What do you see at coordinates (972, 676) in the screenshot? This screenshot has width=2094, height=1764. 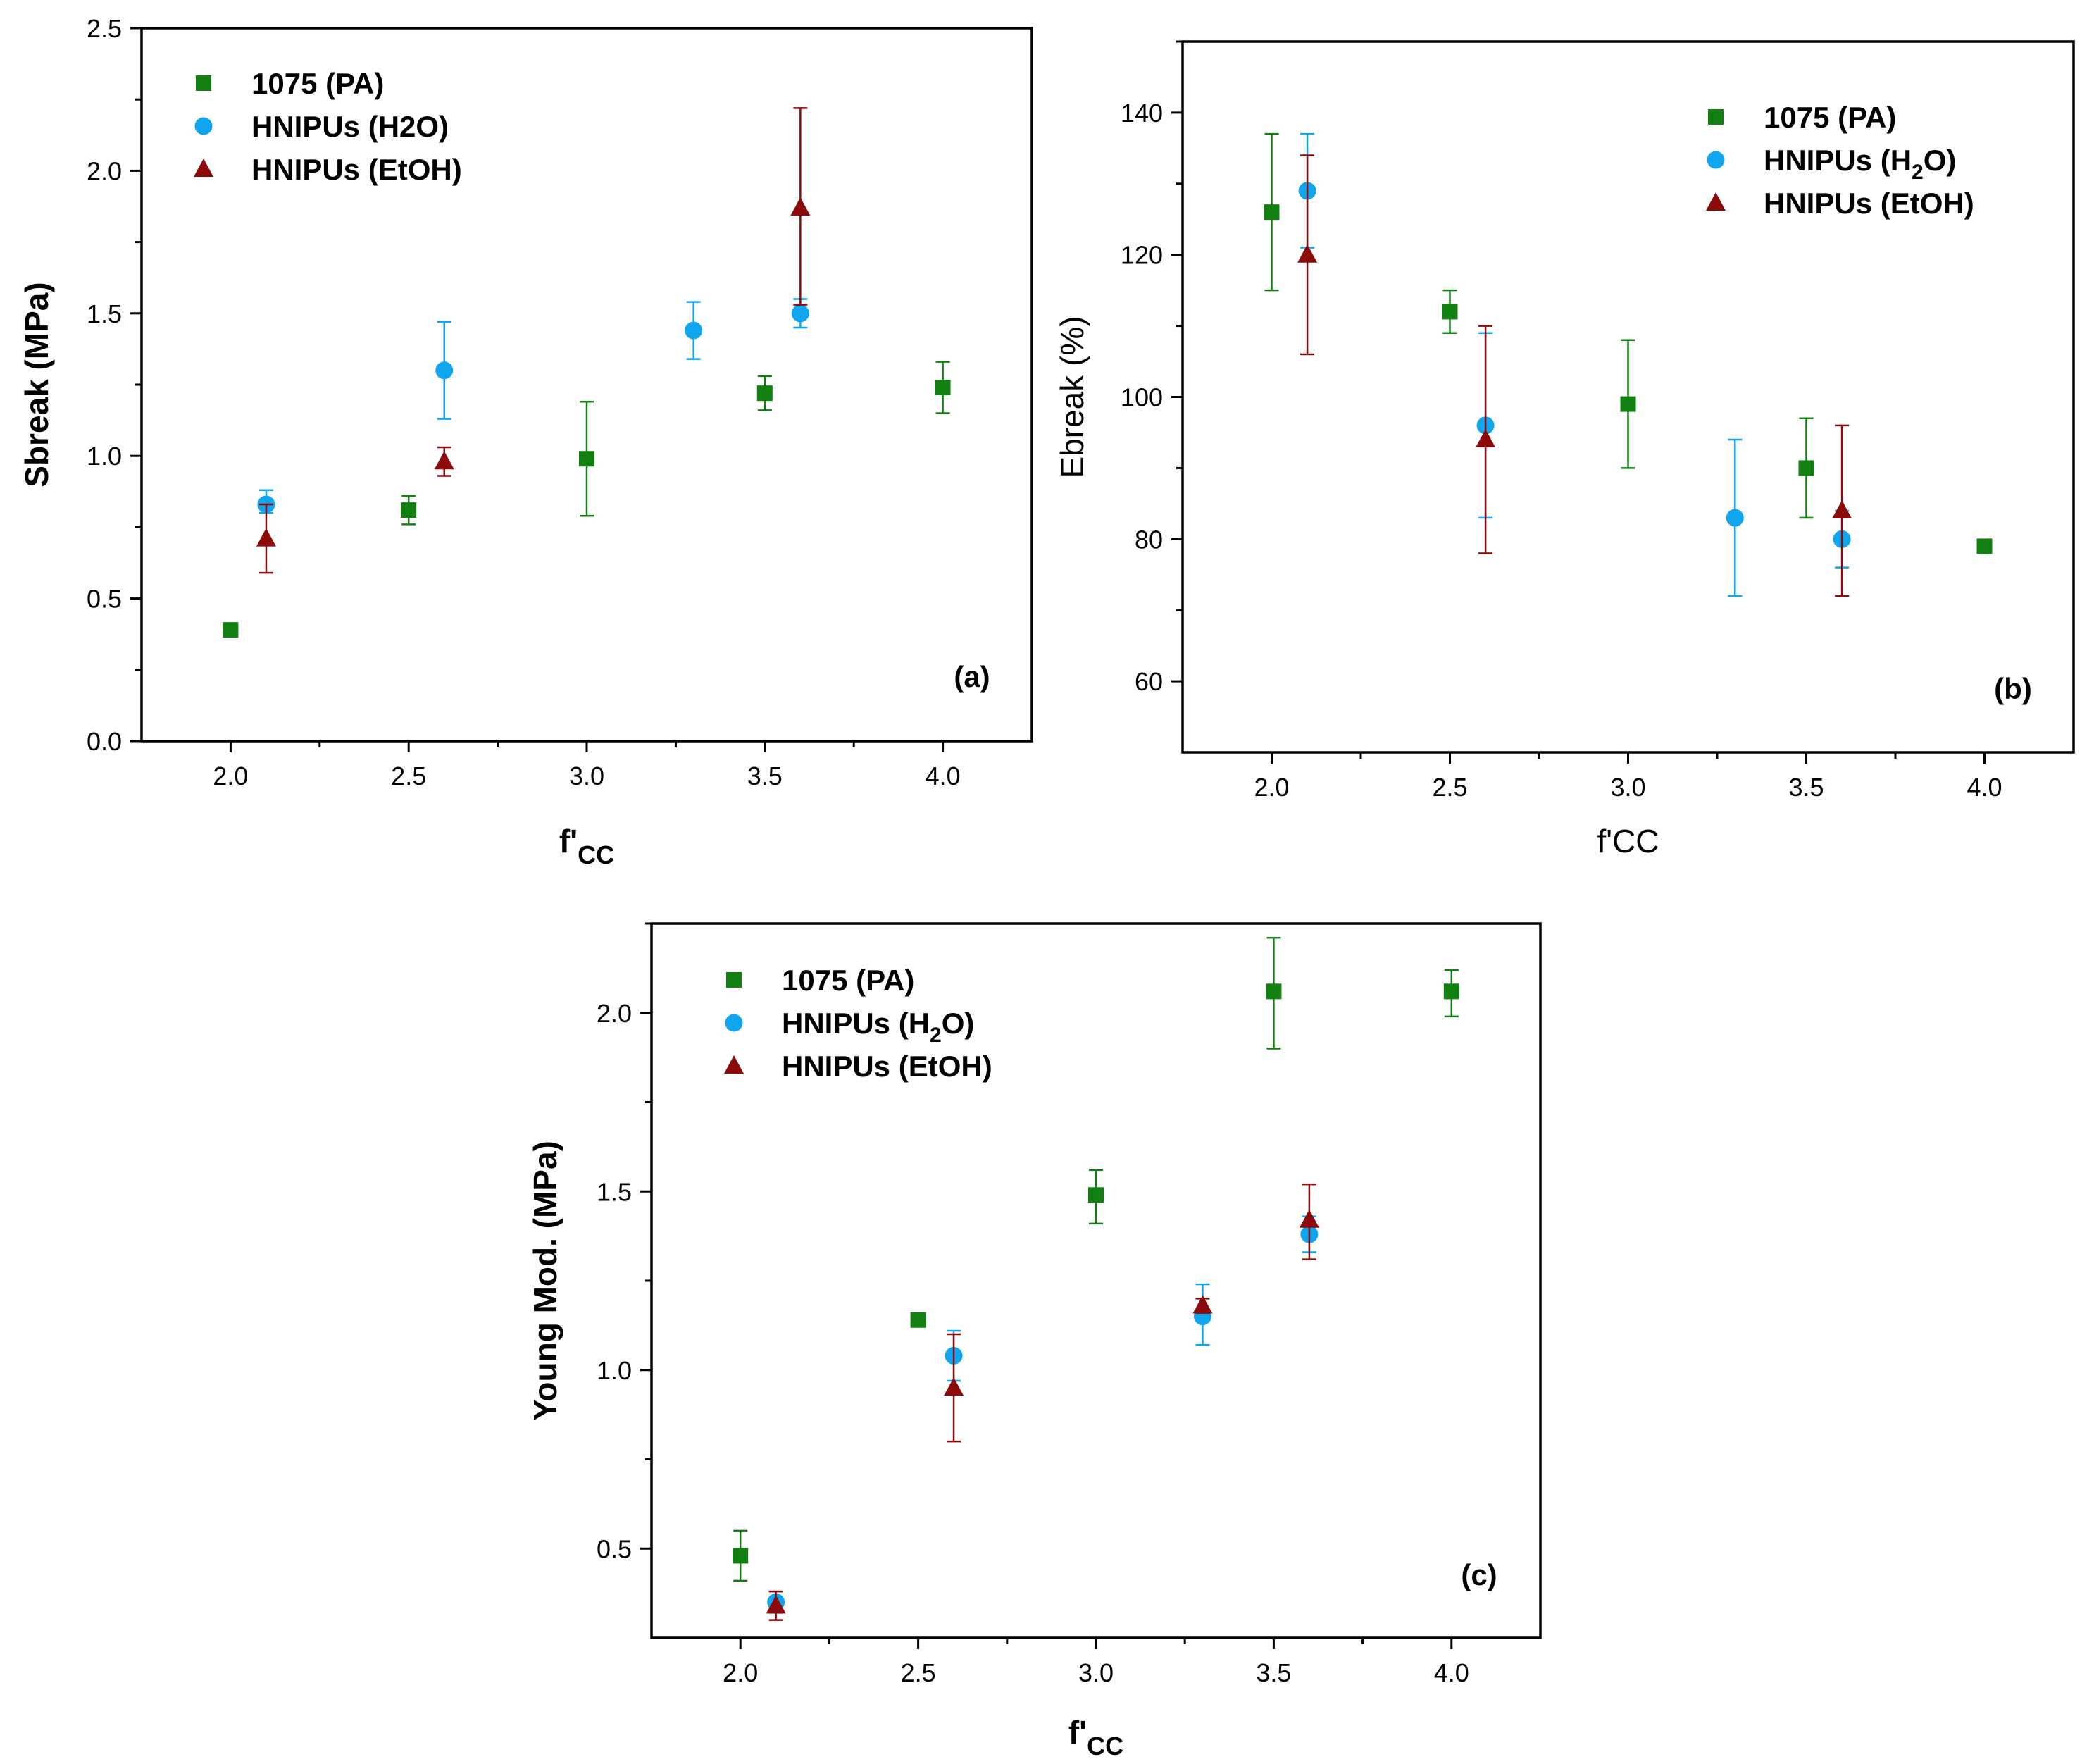 I see `panel-label: (a)` at bounding box center [972, 676].